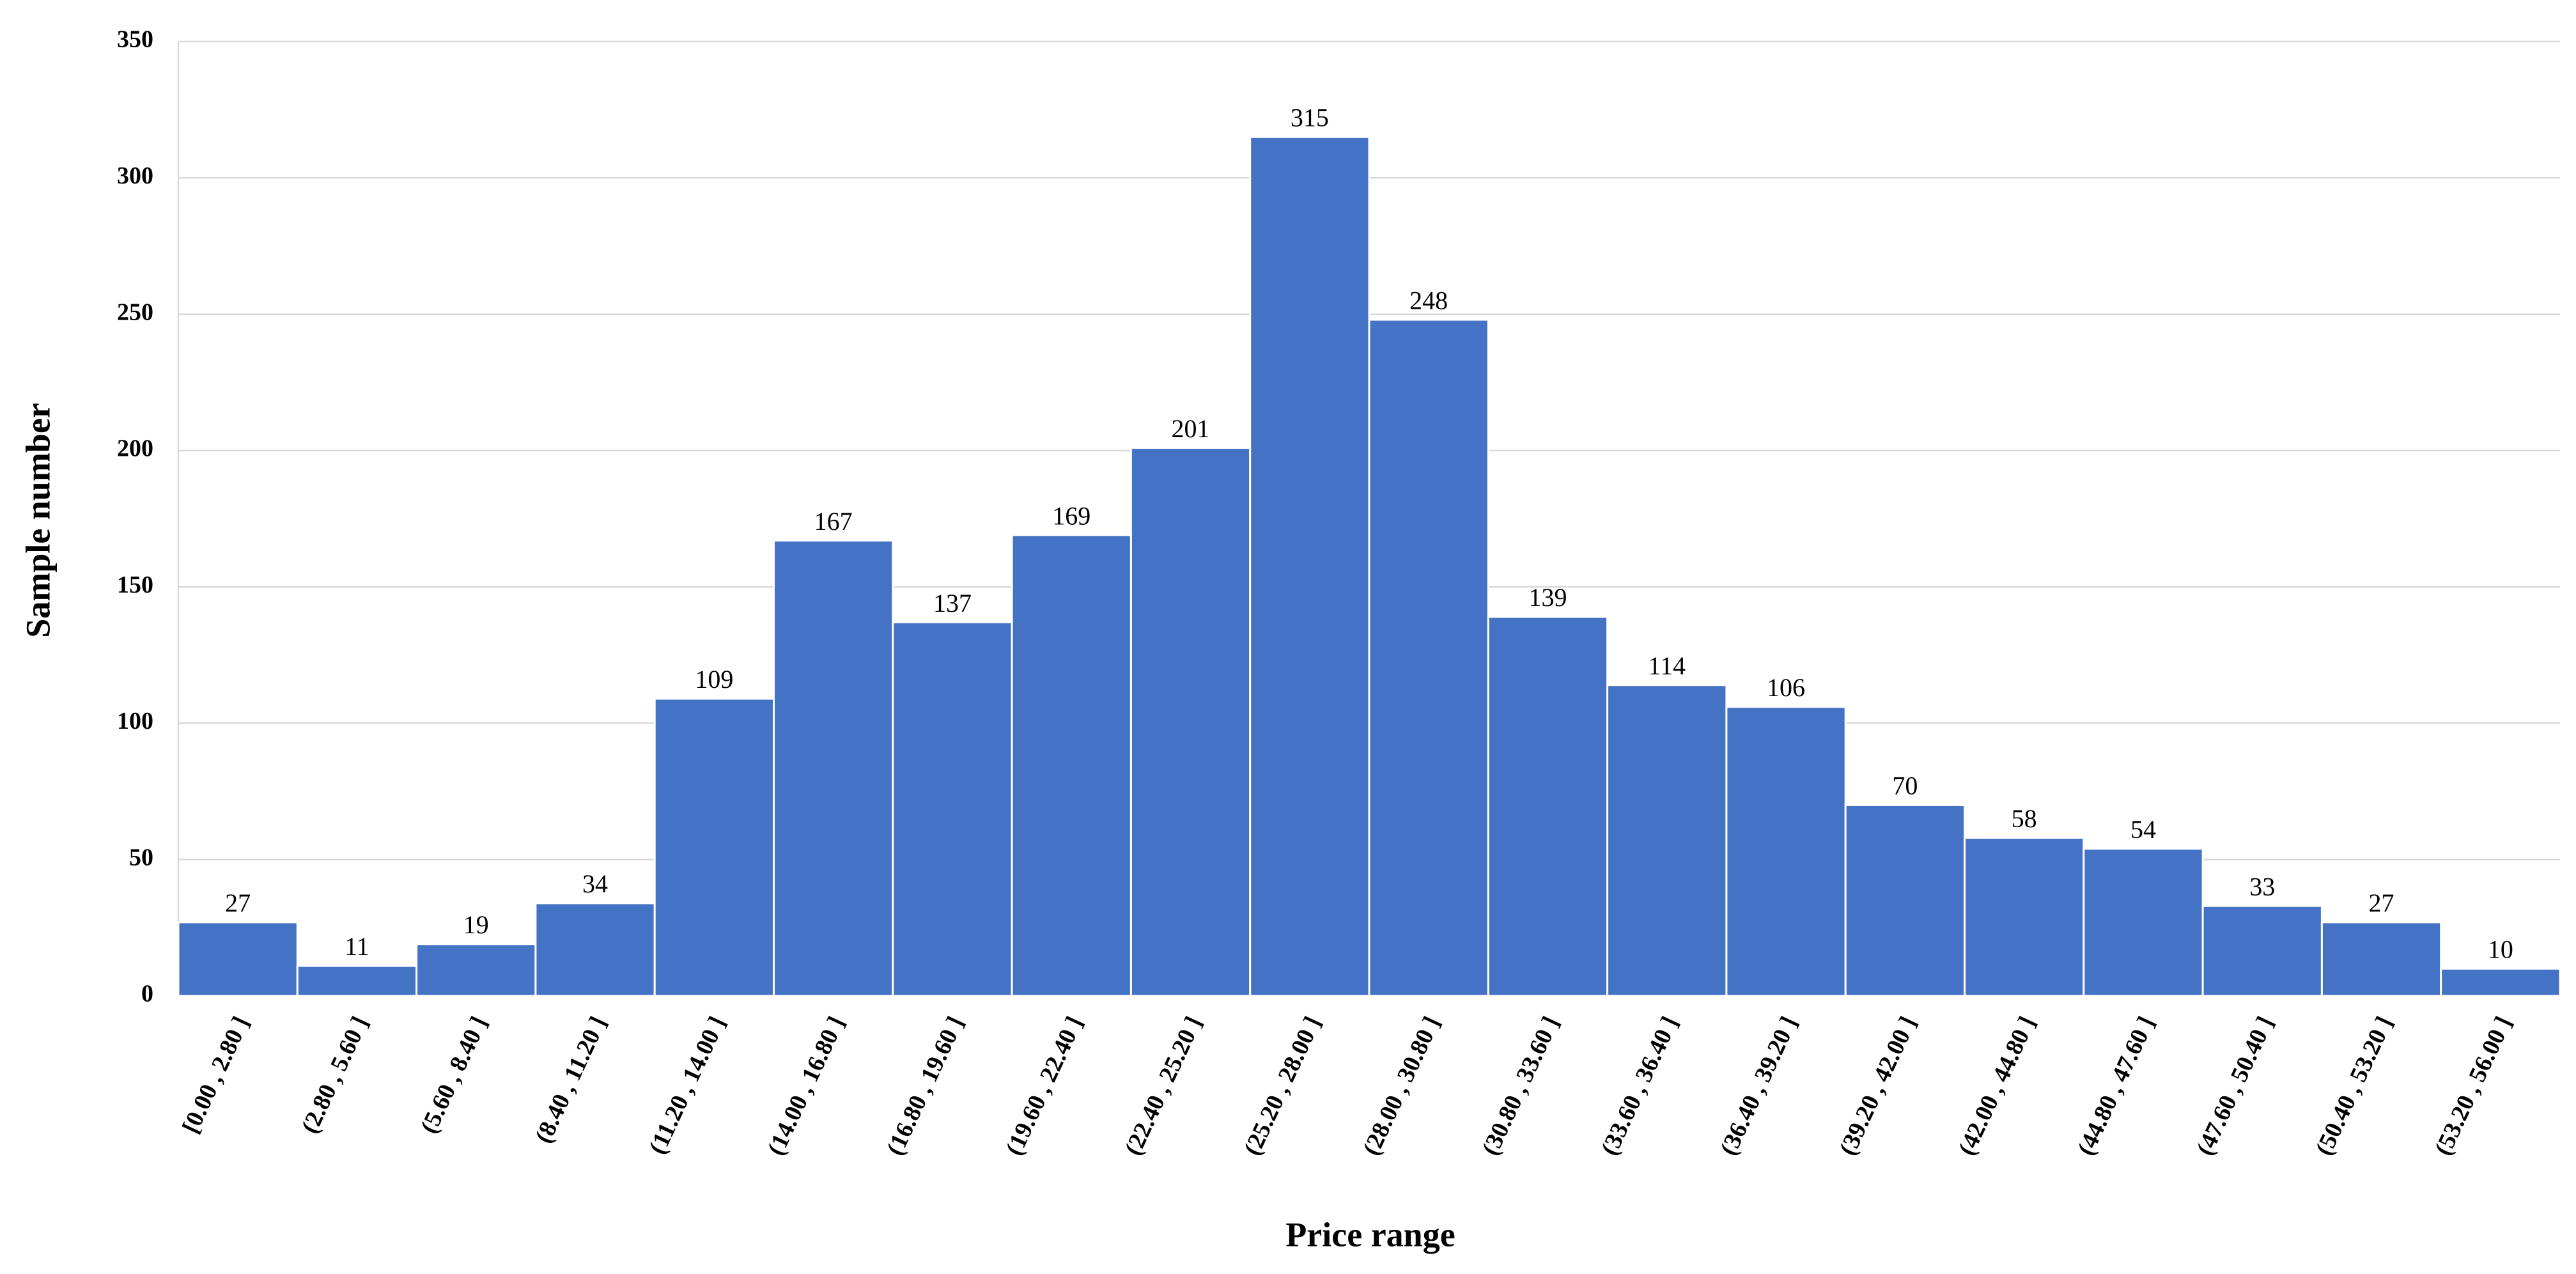 The width and height of the screenshot is (2576, 1274). Describe the element at coordinates (952, 604) in the screenshot. I see `data-label: 137` at that location.